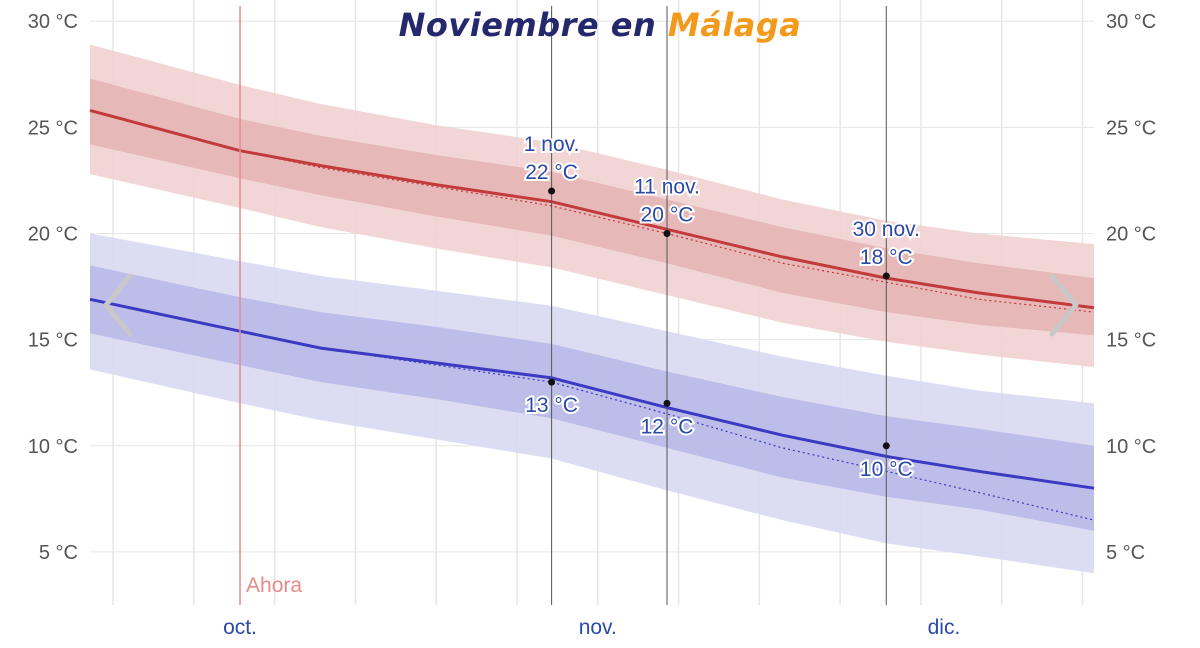 The height and width of the screenshot is (648, 1200). Describe the element at coordinates (240, 627) in the screenshot. I see `x-month-label: oct.` at that location.